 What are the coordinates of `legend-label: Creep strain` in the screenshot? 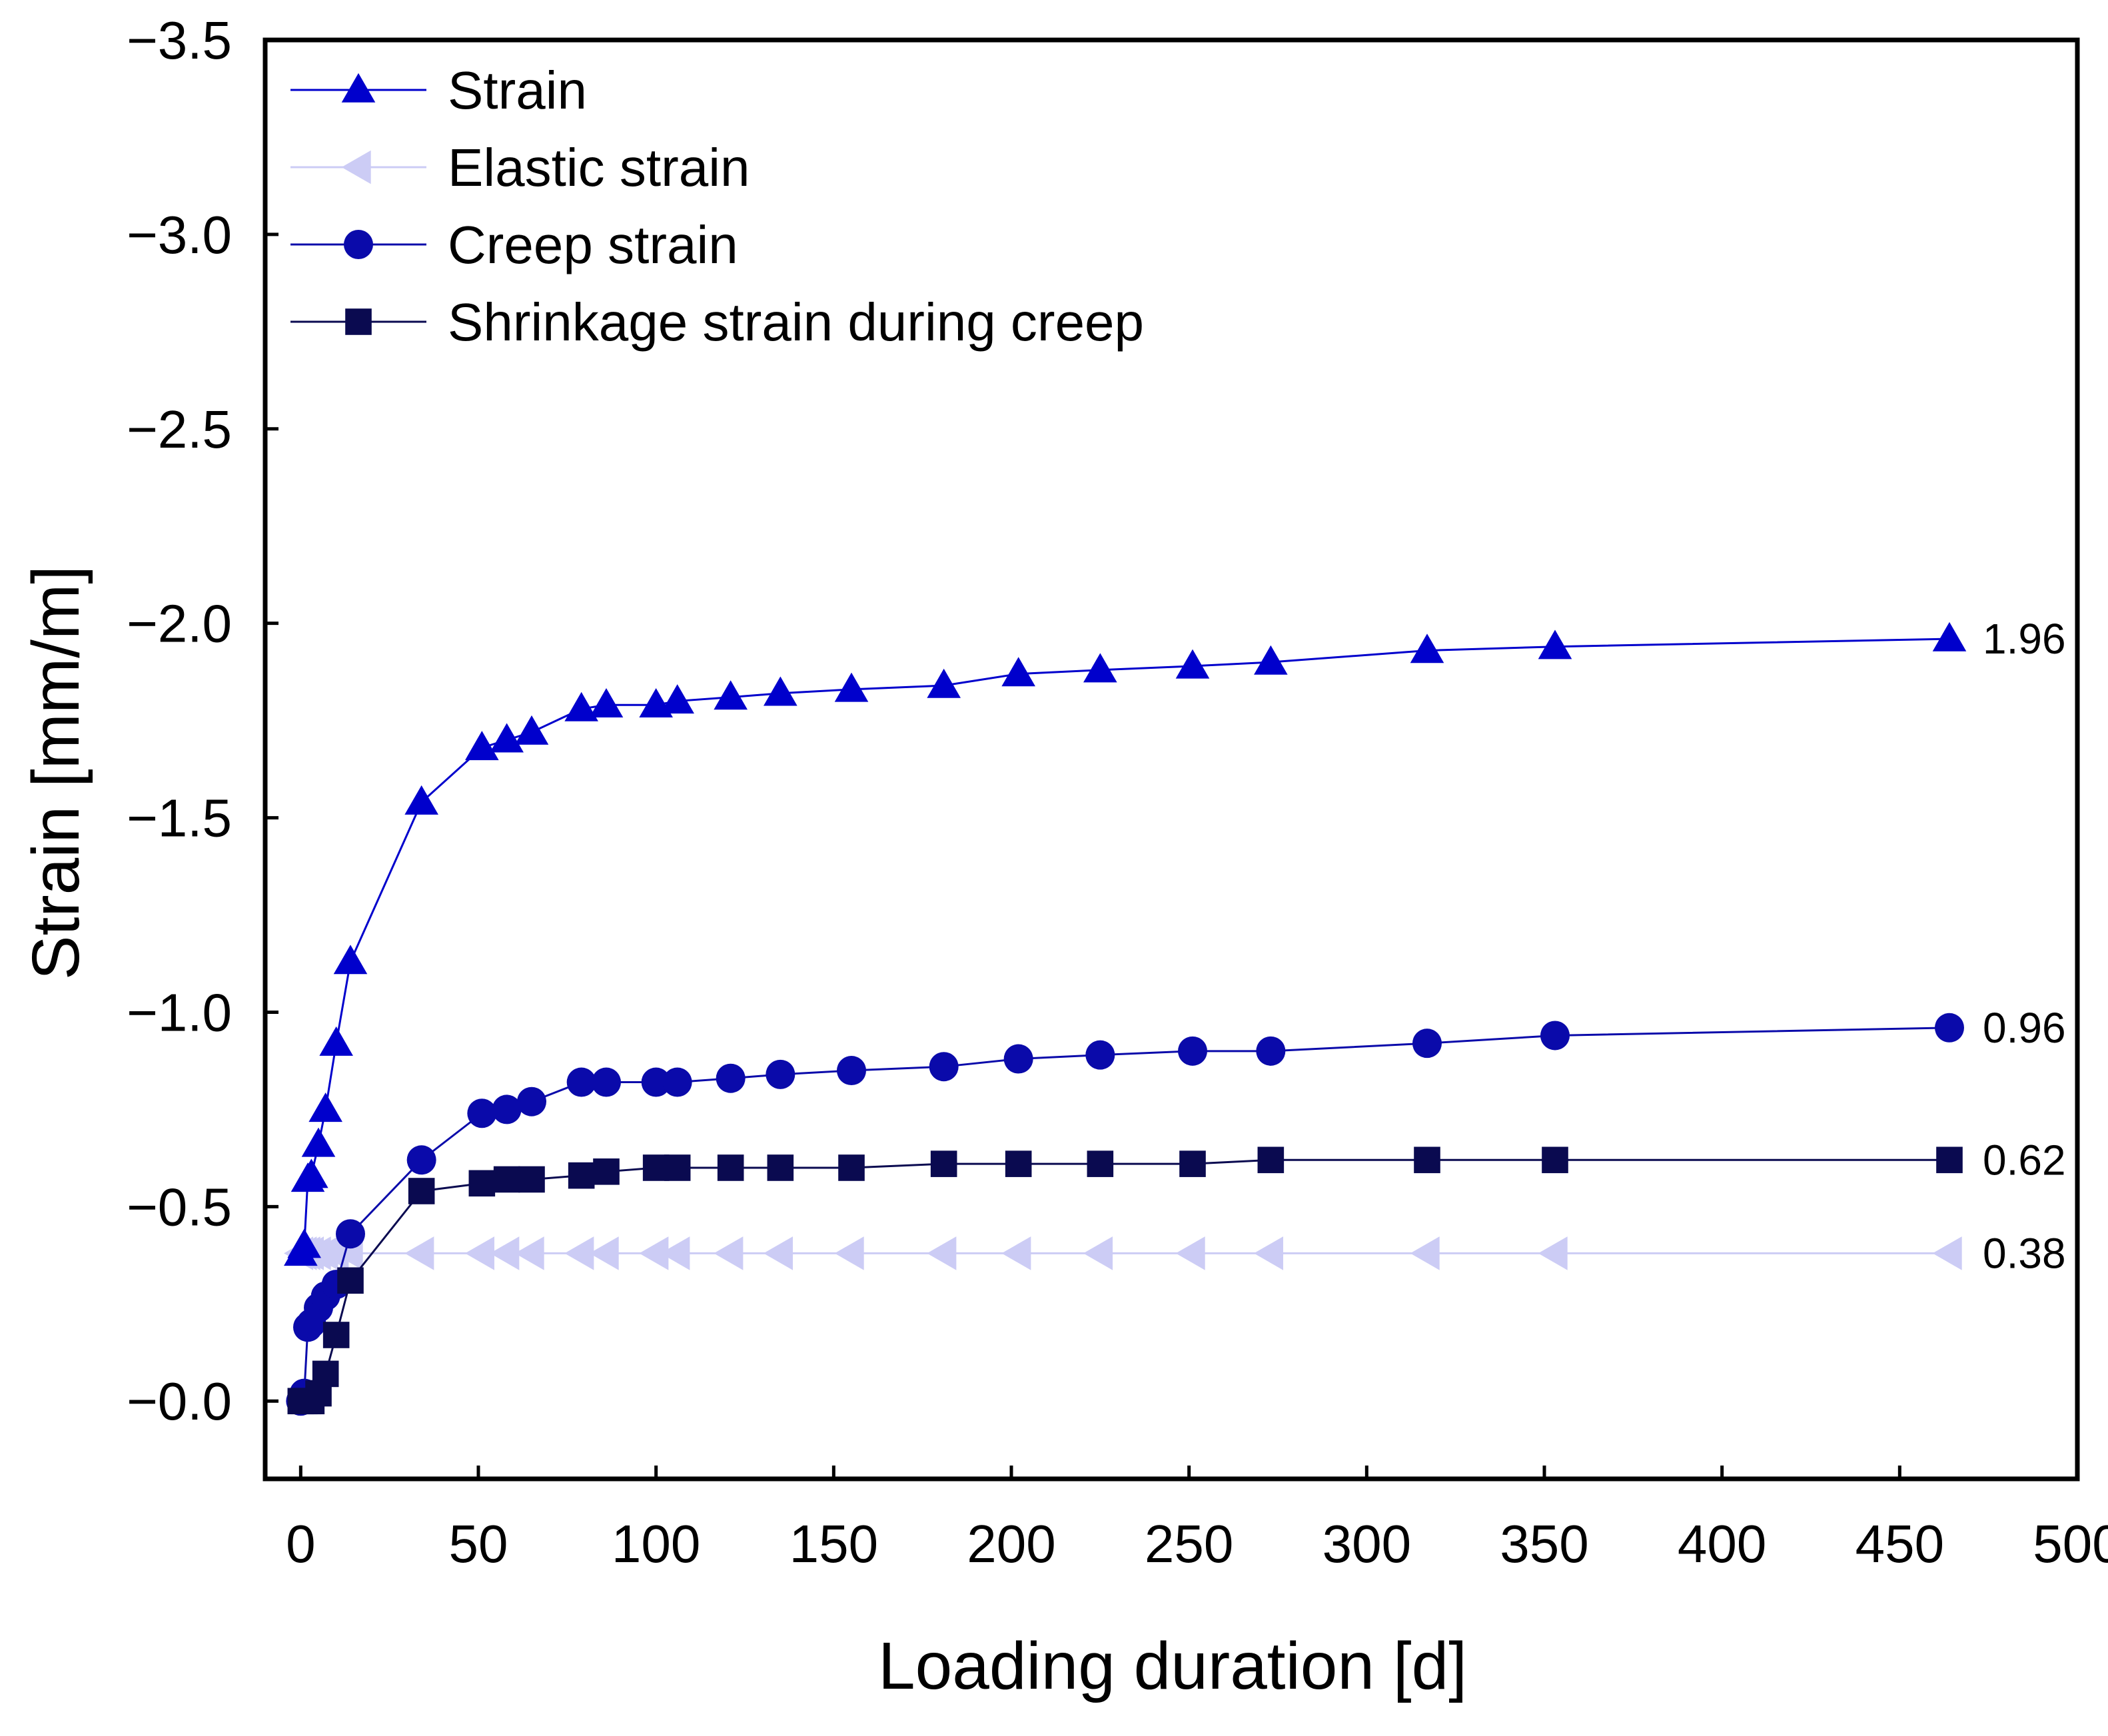 It's located at (593, 244).